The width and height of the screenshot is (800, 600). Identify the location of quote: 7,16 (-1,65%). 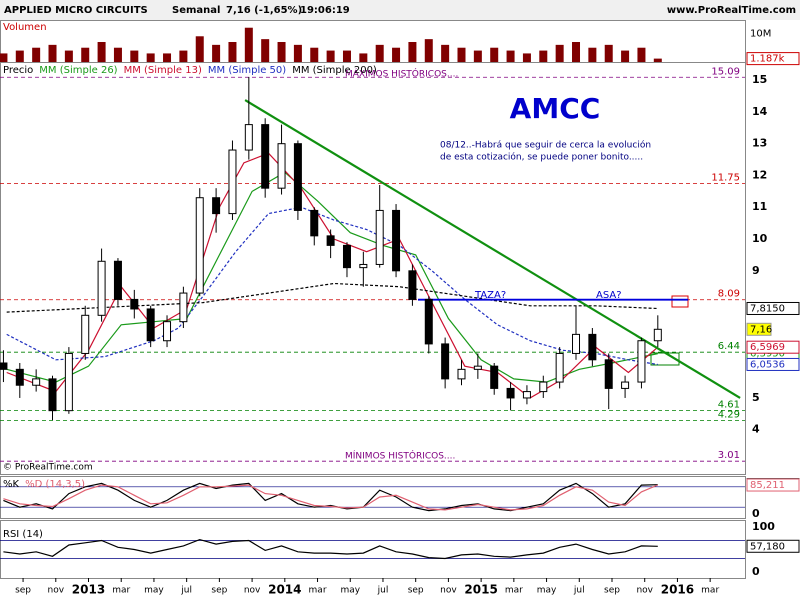
(264, 10).